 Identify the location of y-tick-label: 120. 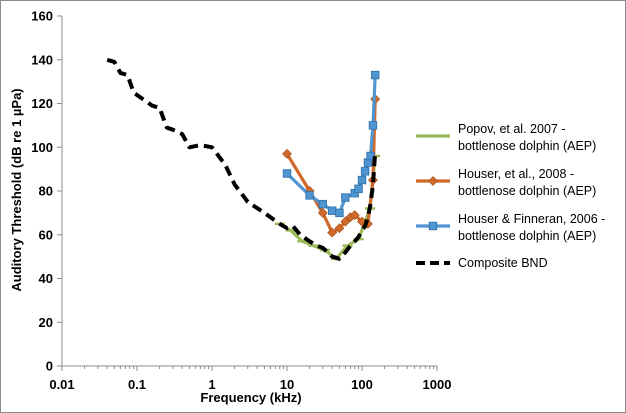
(42, 103).